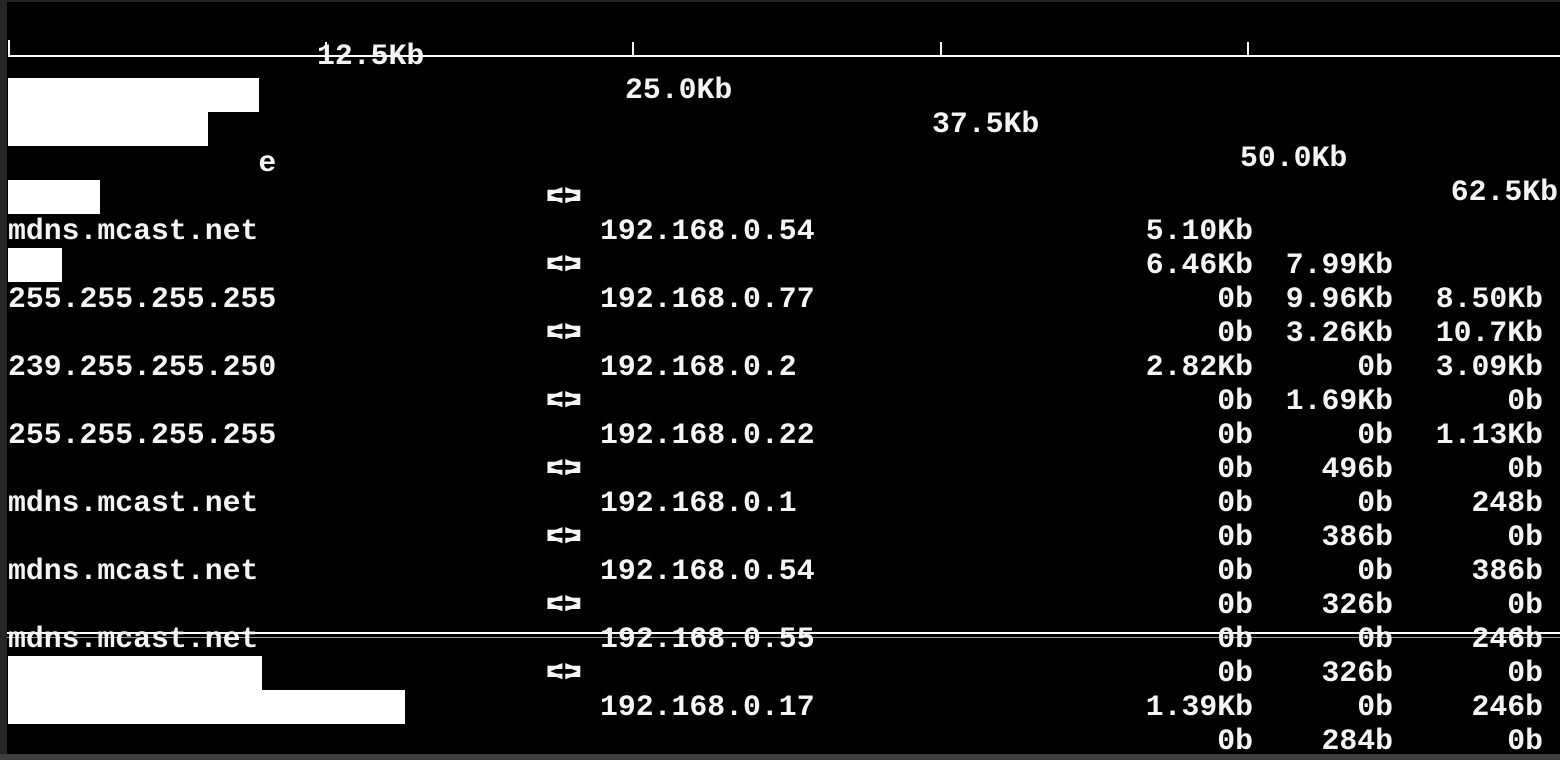 This screenshot has height=760, width=1560. Describe the element at coordinates (1489, 435) in the screenshot. I see `rx-rate-3: 1.13Kb` at that location.